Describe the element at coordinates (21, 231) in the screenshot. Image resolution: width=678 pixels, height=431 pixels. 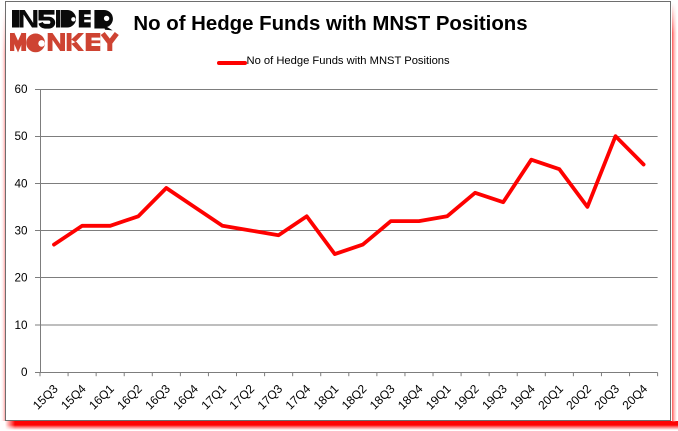
I see `svg-text: 30` at that location.